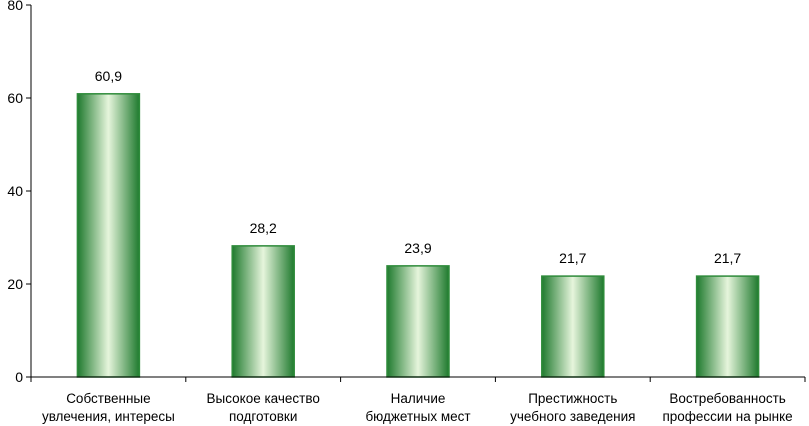 The width and height of the screenshot is (809, 426). Describe the element at coordinates (15, 191) in the screenshot. I see `y-tick-label: 40` at that location.